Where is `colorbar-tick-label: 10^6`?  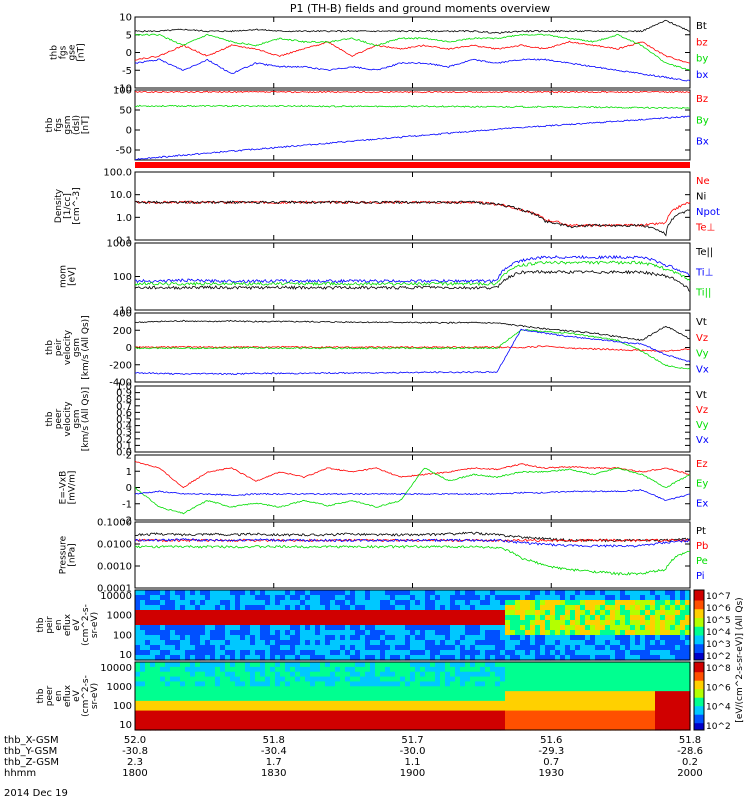 colorbar-tick-label: 10^6 is located at coordinates (718, 688).